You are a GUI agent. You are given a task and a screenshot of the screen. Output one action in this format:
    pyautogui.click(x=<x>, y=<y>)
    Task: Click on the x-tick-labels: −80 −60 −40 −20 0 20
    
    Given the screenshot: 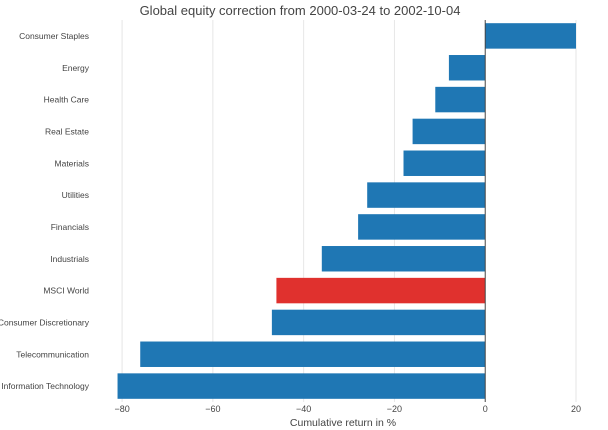 What is the action you would take?
    pyautogui.click(x=347, y=409)
    